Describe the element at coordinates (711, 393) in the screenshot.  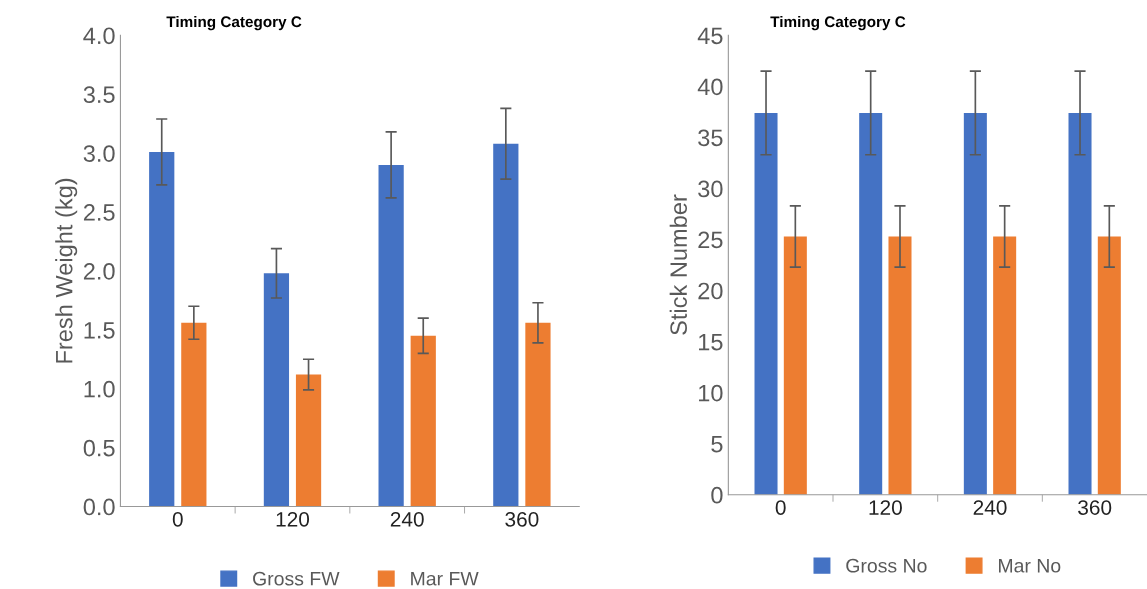
I see `y-tick-label: 10` at that location.